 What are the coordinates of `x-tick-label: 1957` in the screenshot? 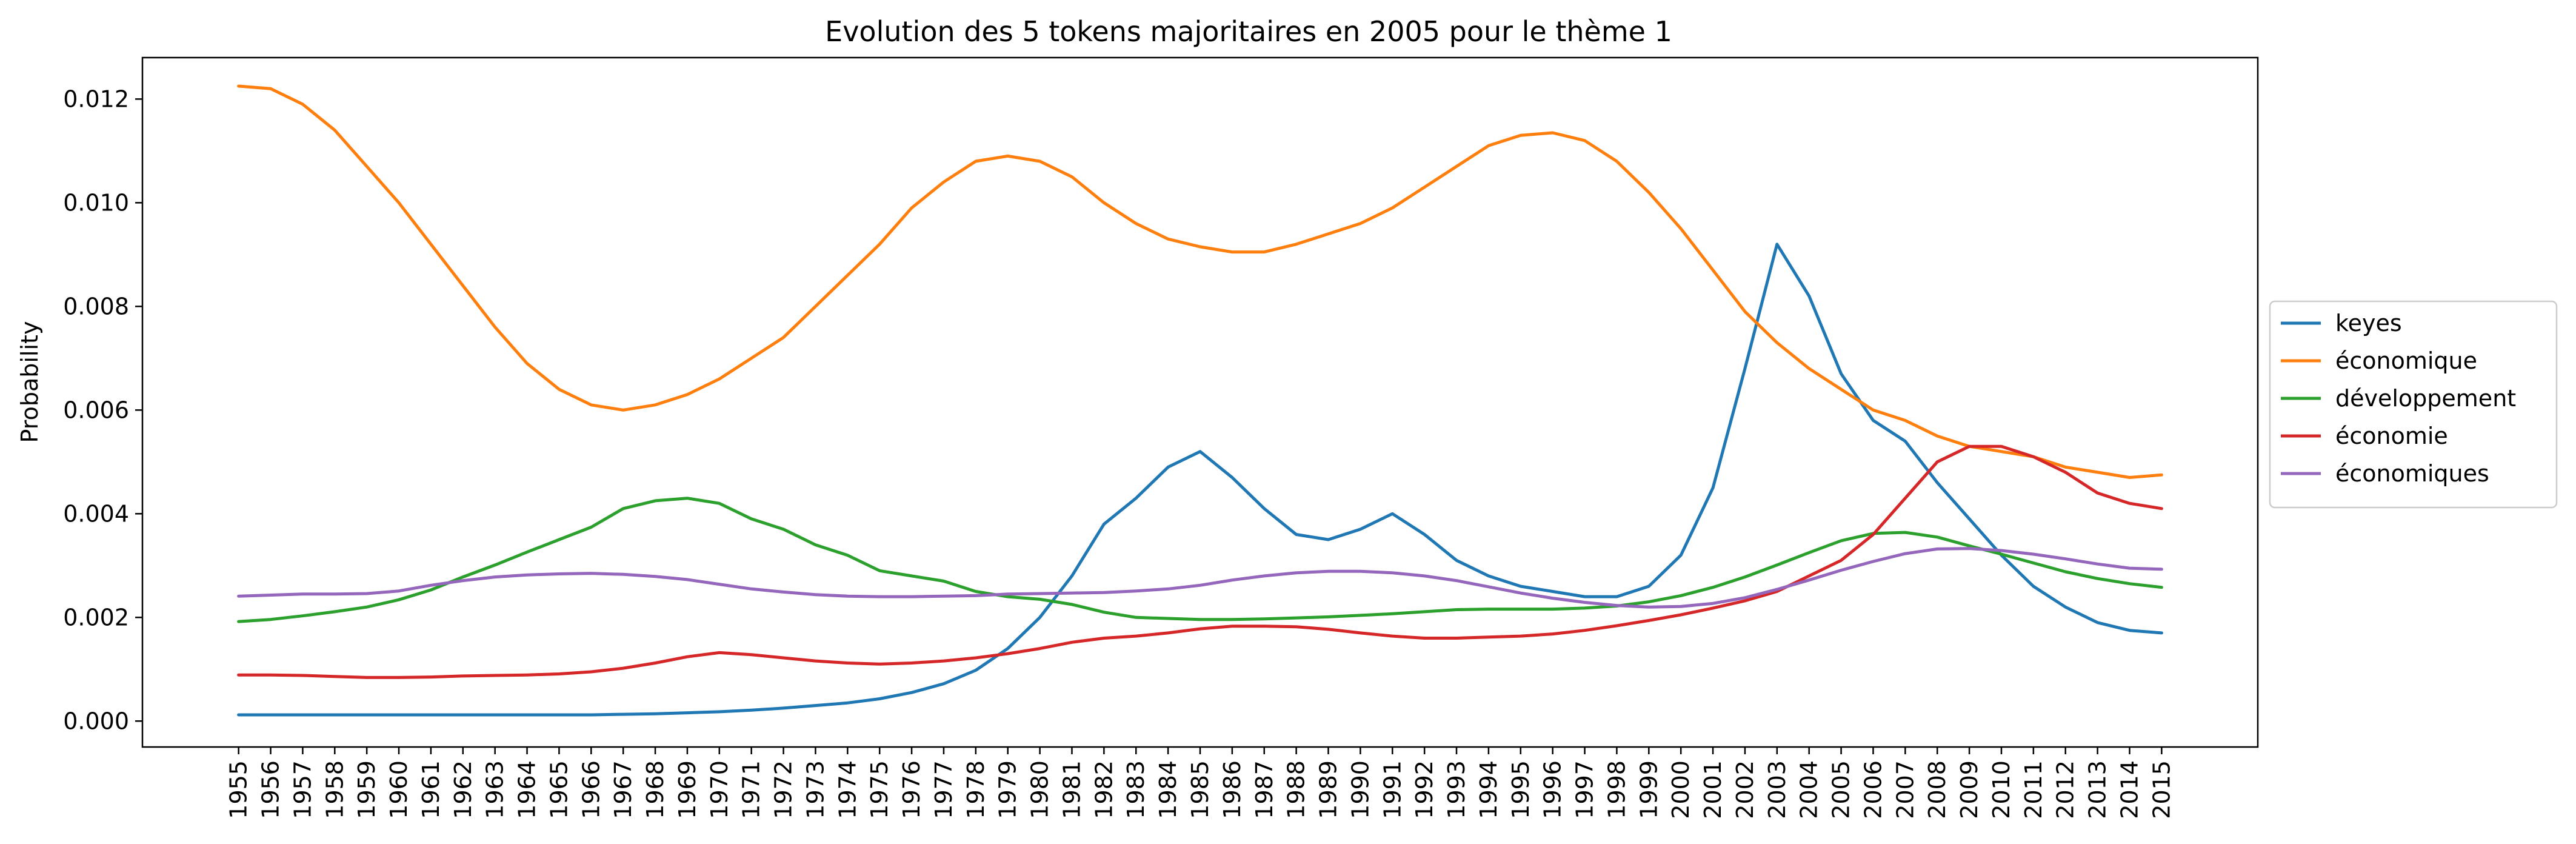 It's located at (302, 789).